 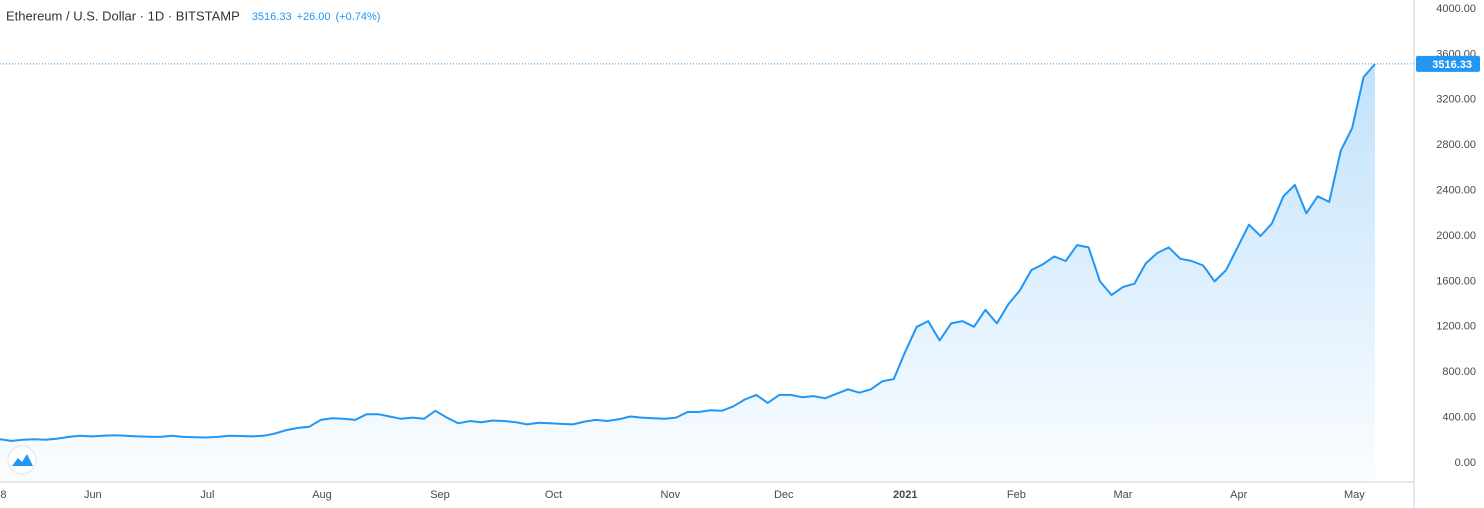 I want to click on price-change: +26.00, so click(x=314, y=17).